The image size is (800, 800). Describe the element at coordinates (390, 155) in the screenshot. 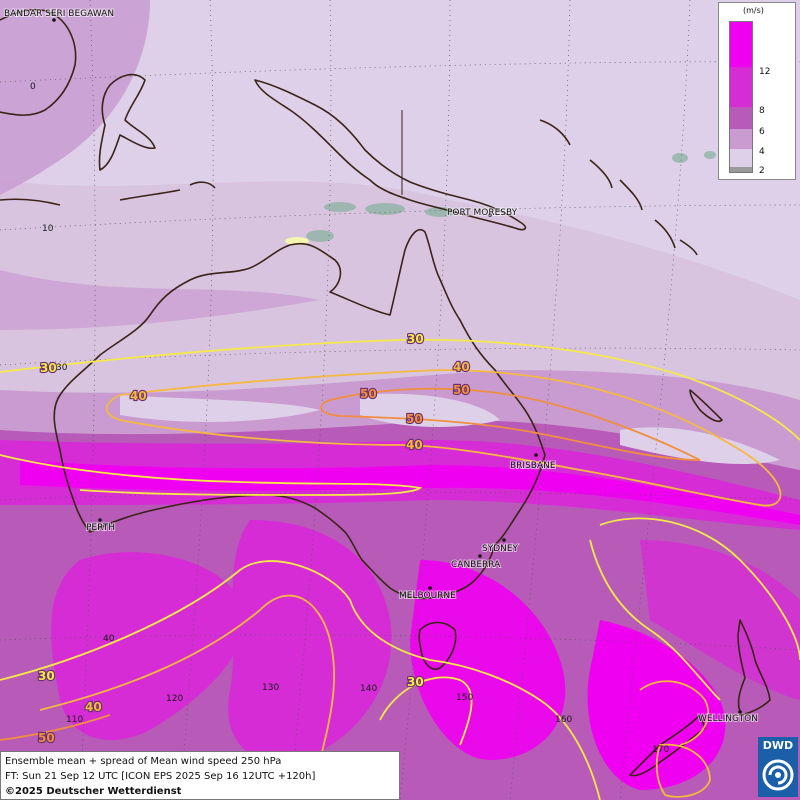

I see `new-guinea-coastline` at that location.